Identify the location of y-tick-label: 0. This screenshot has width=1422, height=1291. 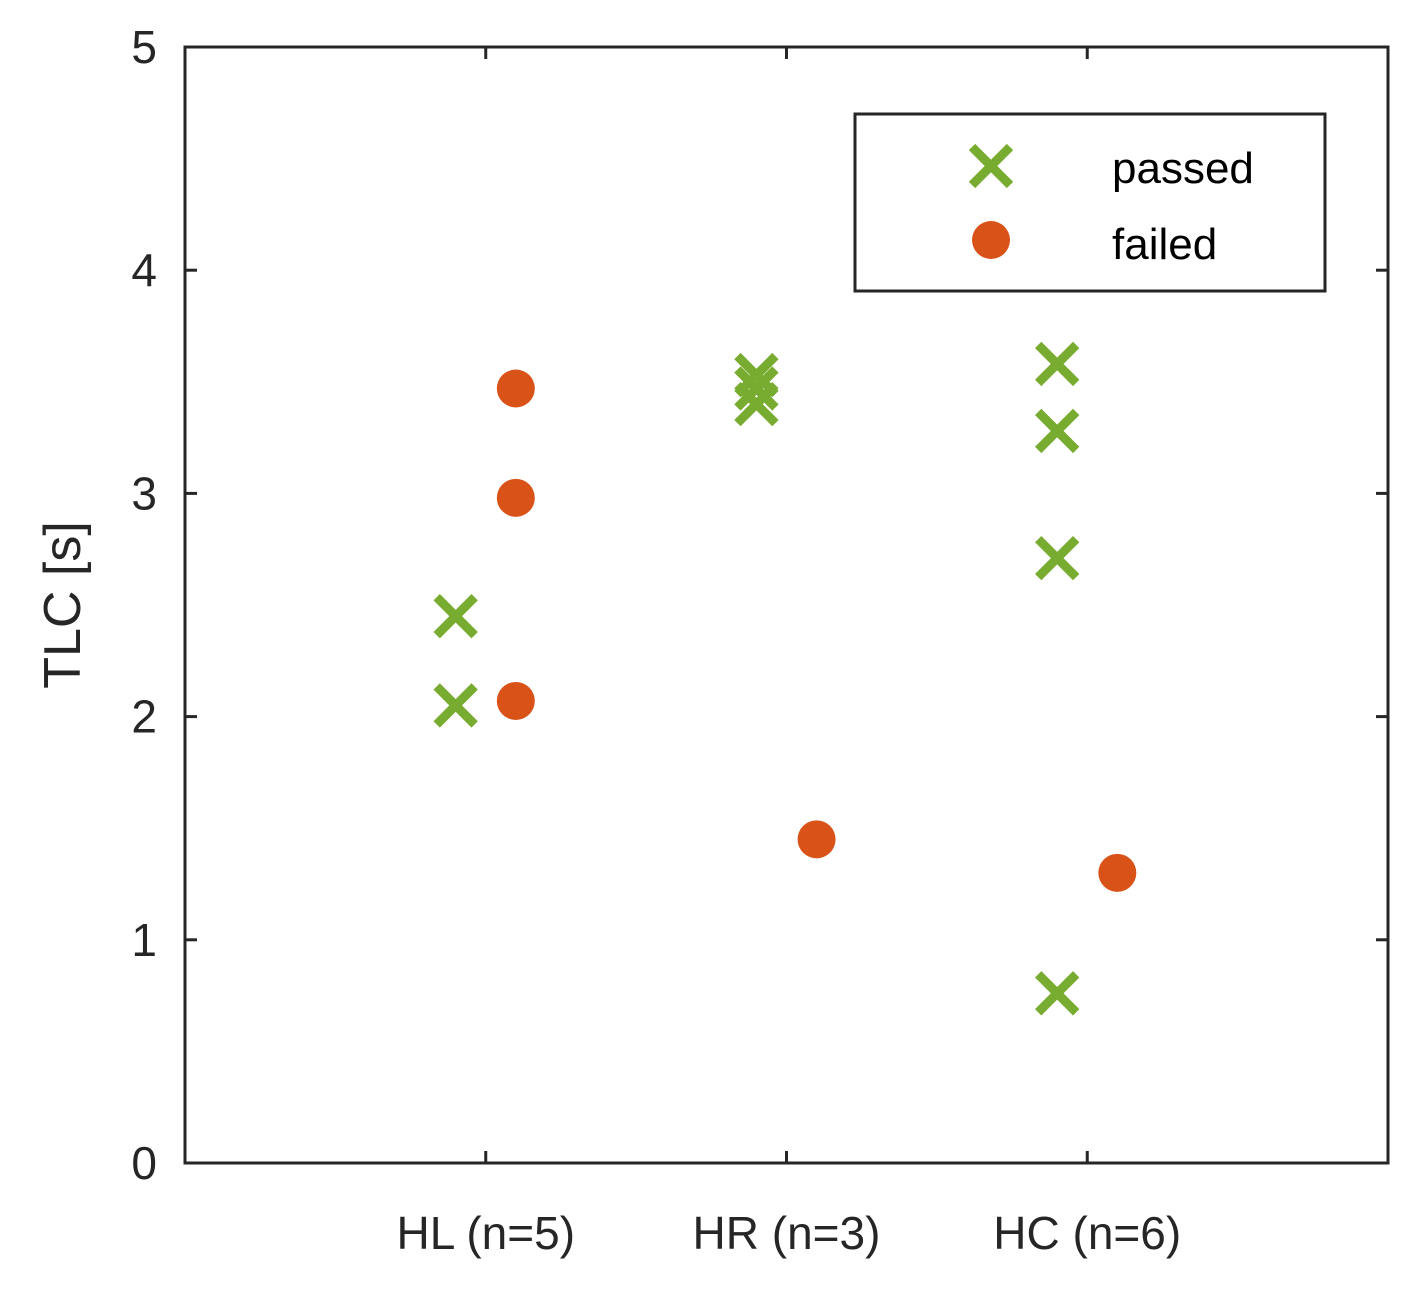
(144, 1163).